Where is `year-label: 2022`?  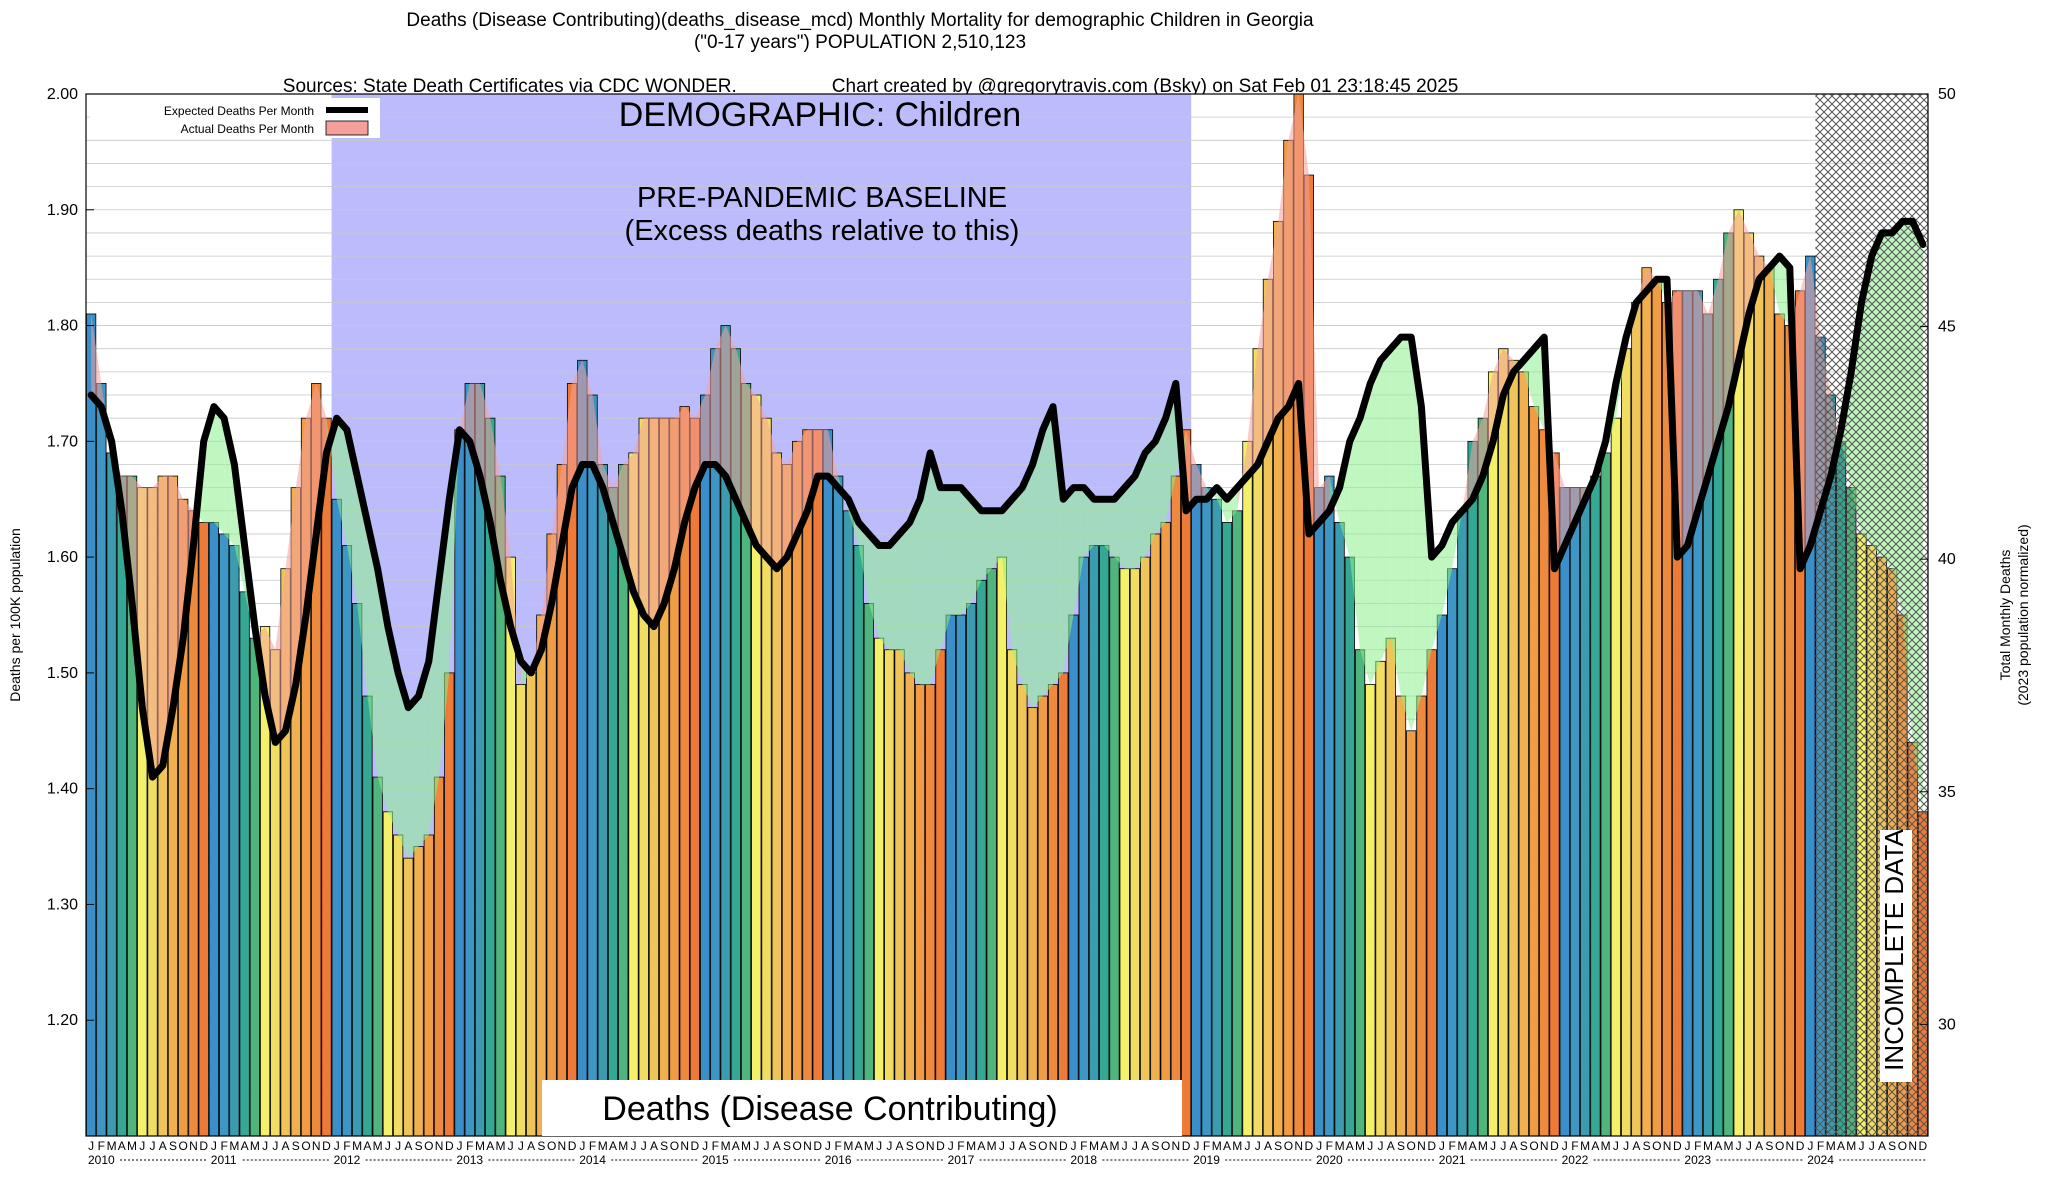
year-label: 2022 is located at coordinates (1575, 1160).